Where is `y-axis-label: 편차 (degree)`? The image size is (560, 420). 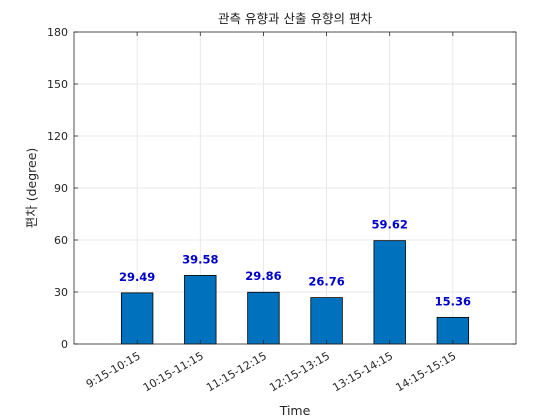 y-axis-label: 편차 (degree) is located at coordinates (31, 188).